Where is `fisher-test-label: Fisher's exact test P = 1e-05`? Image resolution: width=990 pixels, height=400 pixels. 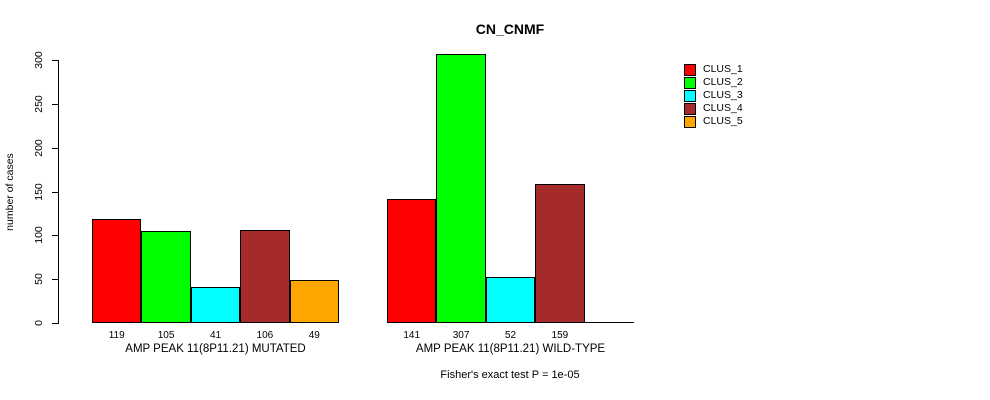 fisher-test-label: Fisher's exact test P = 1e-05 is located at coordinates (510, 375).